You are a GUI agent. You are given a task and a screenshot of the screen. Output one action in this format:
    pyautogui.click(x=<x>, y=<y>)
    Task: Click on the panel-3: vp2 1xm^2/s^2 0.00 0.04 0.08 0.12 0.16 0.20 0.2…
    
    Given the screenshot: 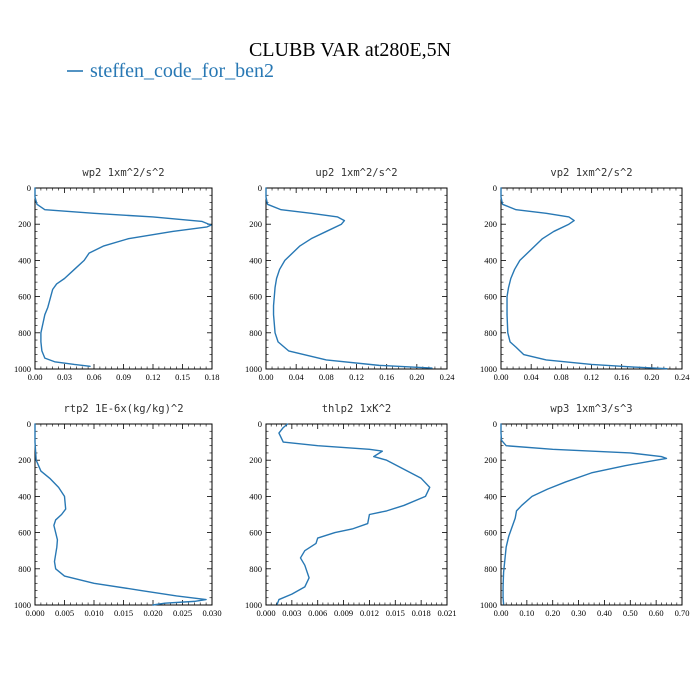 What is the action you would take?
    pyautogui.click(x=585, y=274)
    